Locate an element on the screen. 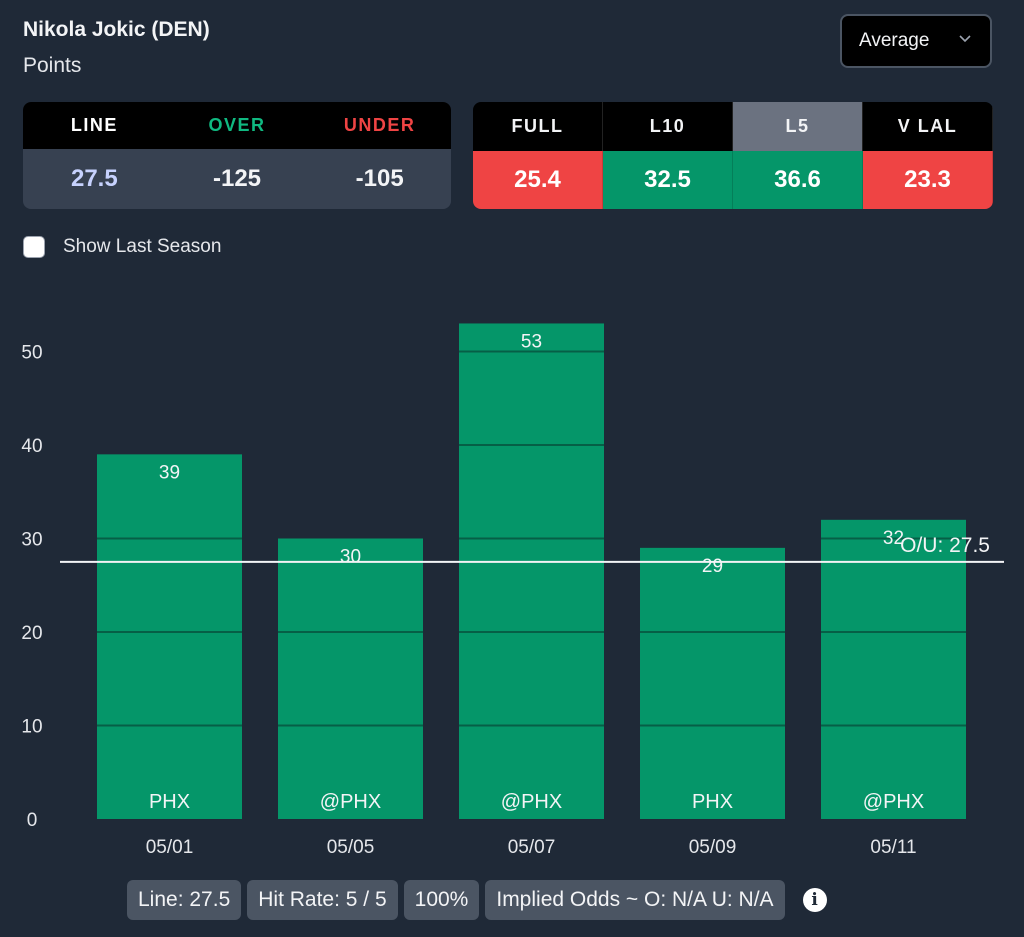 The image size is (1024, 937). implied-odds-pill: Implied Odds ~ O: N/A U: N/A is located at coordinates (635, 900).